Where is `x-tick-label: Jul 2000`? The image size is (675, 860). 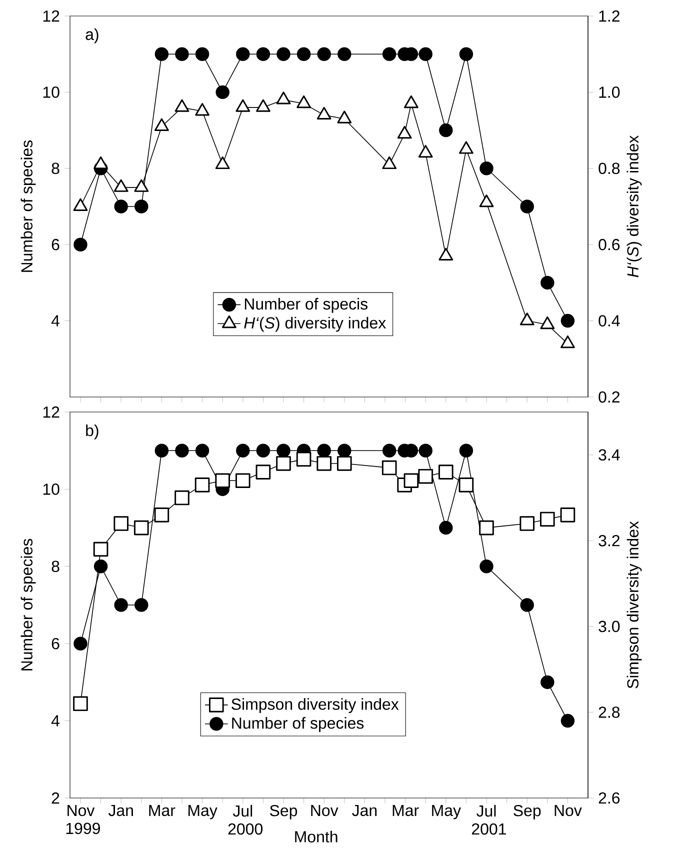 x-tick-label: Jul 2000 is located at coordinates (245, 819).